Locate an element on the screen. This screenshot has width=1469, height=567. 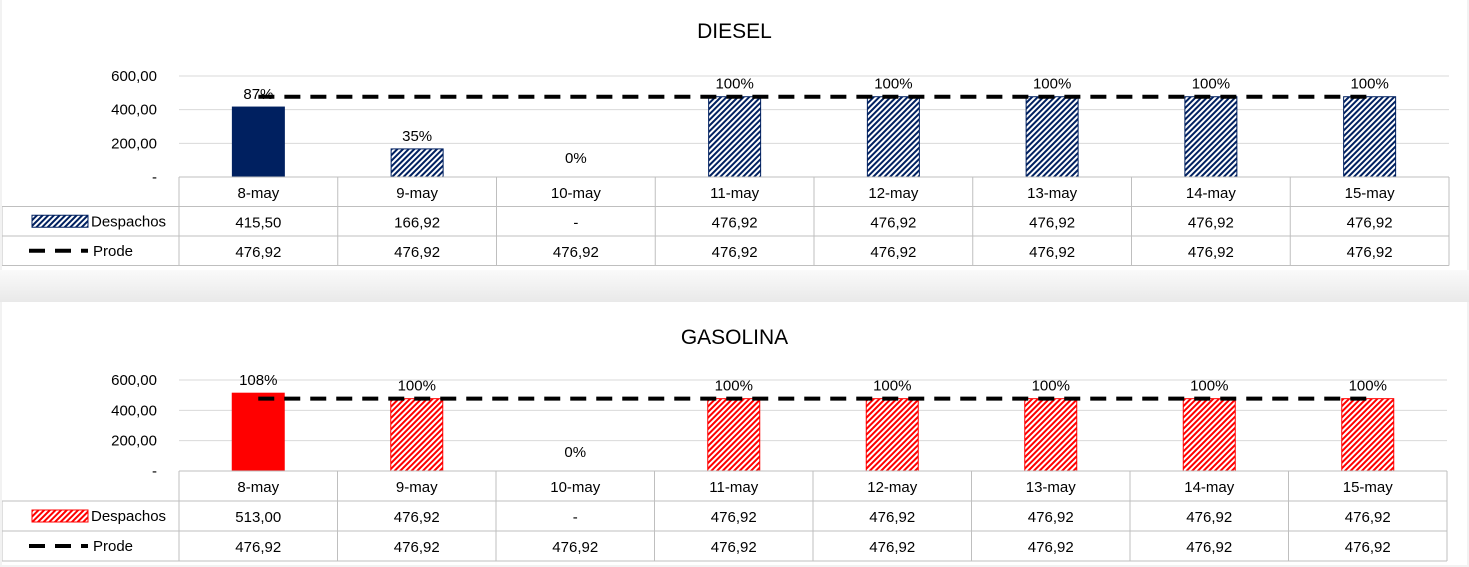
chart-title: DIESEL is located at coordinates (734, 31).